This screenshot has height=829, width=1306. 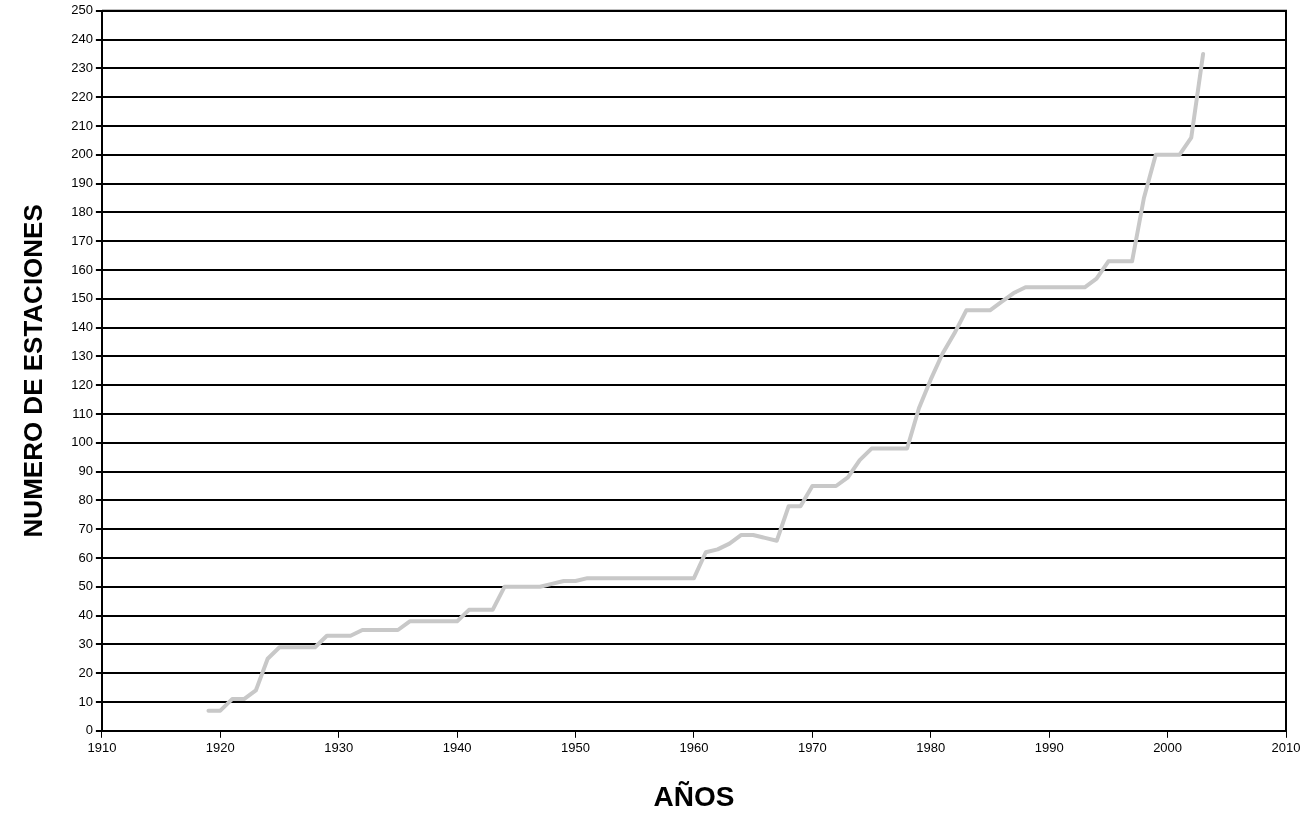 What do you see at coordinates (85, 557) in the screenshot?
I see `y-tick-label: 60` at bounding box center [85, 557].